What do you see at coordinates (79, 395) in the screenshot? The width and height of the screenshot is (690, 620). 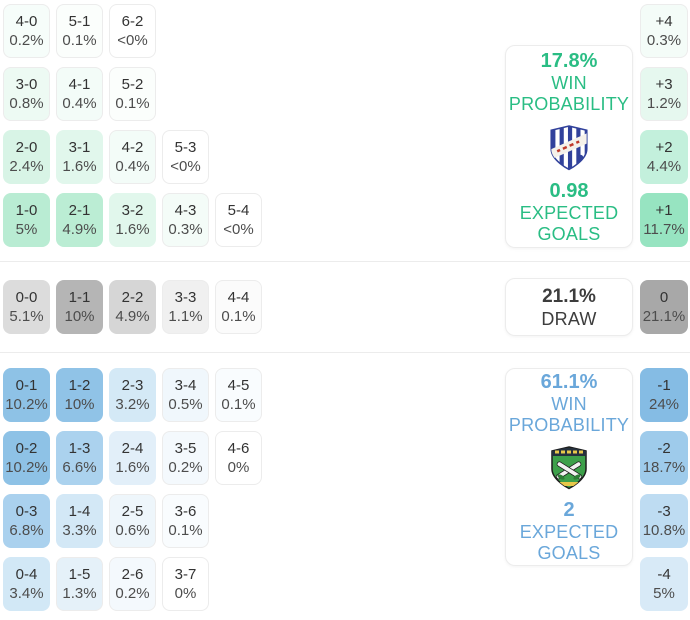 I see `away-score-cell: 1-2 10%` at bounding box center [79, 395].